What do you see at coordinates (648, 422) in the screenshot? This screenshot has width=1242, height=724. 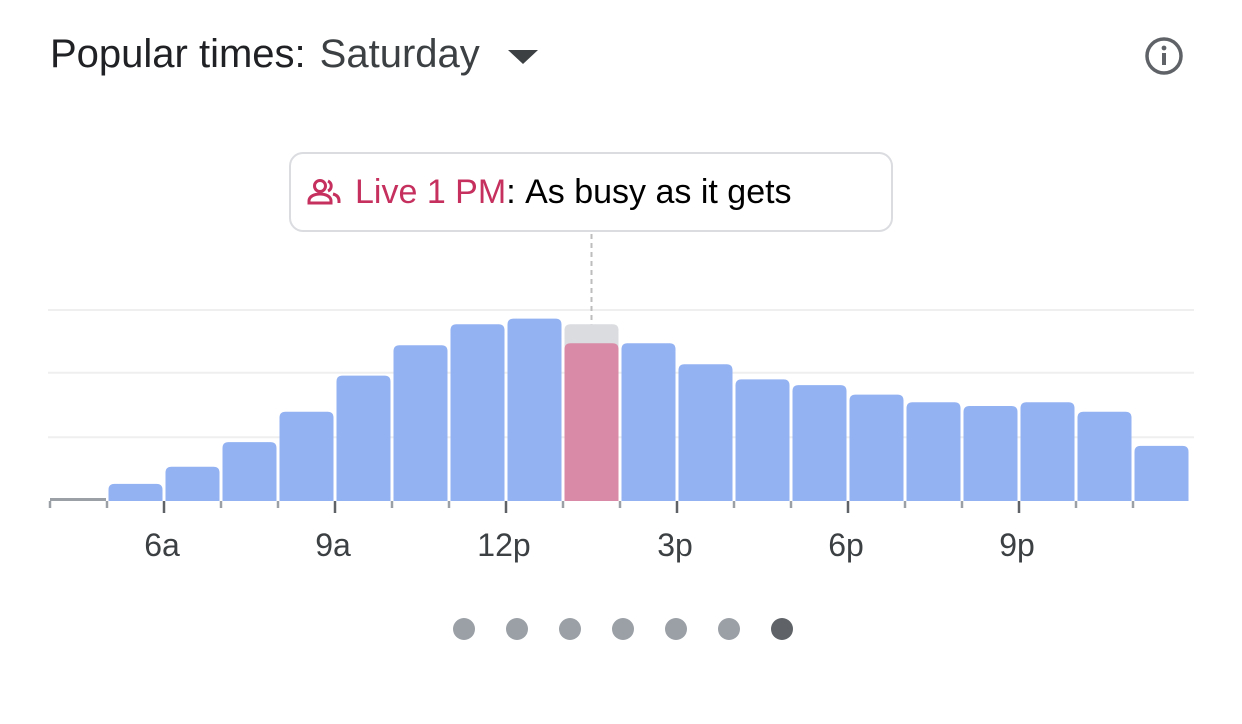 I see `bar-2p` at bounding box center [648, 422].